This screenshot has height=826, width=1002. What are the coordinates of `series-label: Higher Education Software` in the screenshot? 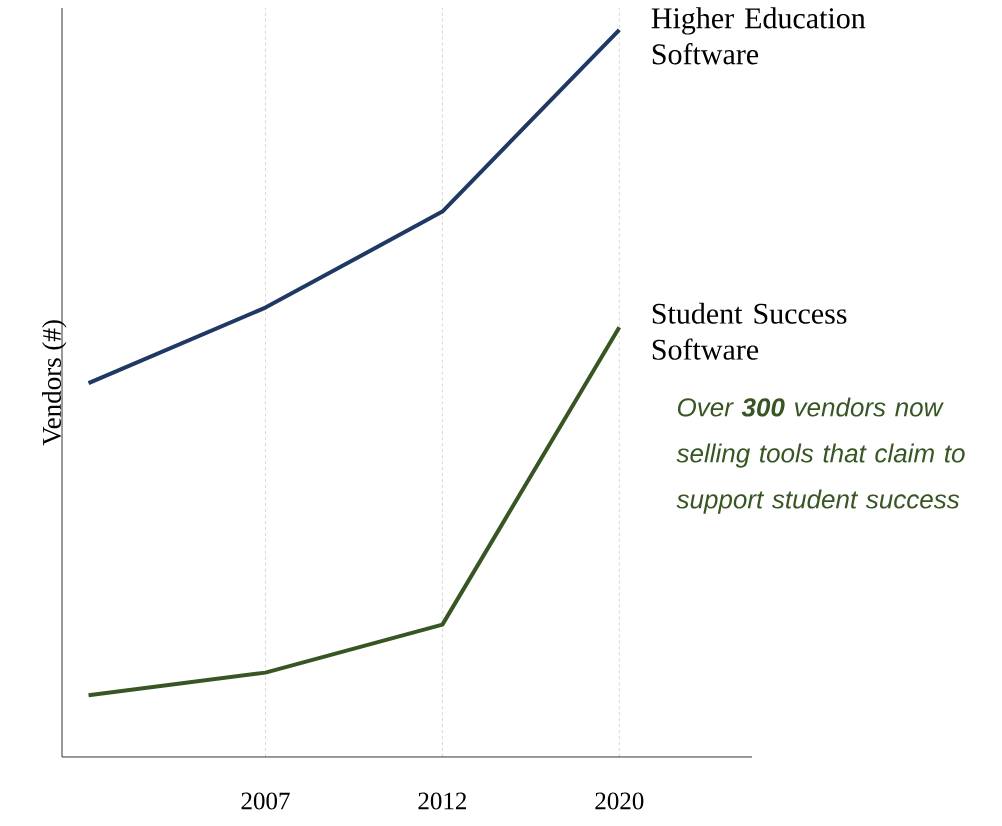 It's located at (758, 36).